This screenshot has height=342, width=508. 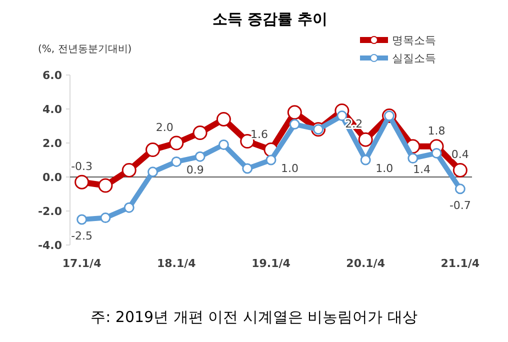 What do you see at coordinates (52, 177) in the screenshot?
I see `y-tick-label: 0.0` at bounding box center [52, 177].